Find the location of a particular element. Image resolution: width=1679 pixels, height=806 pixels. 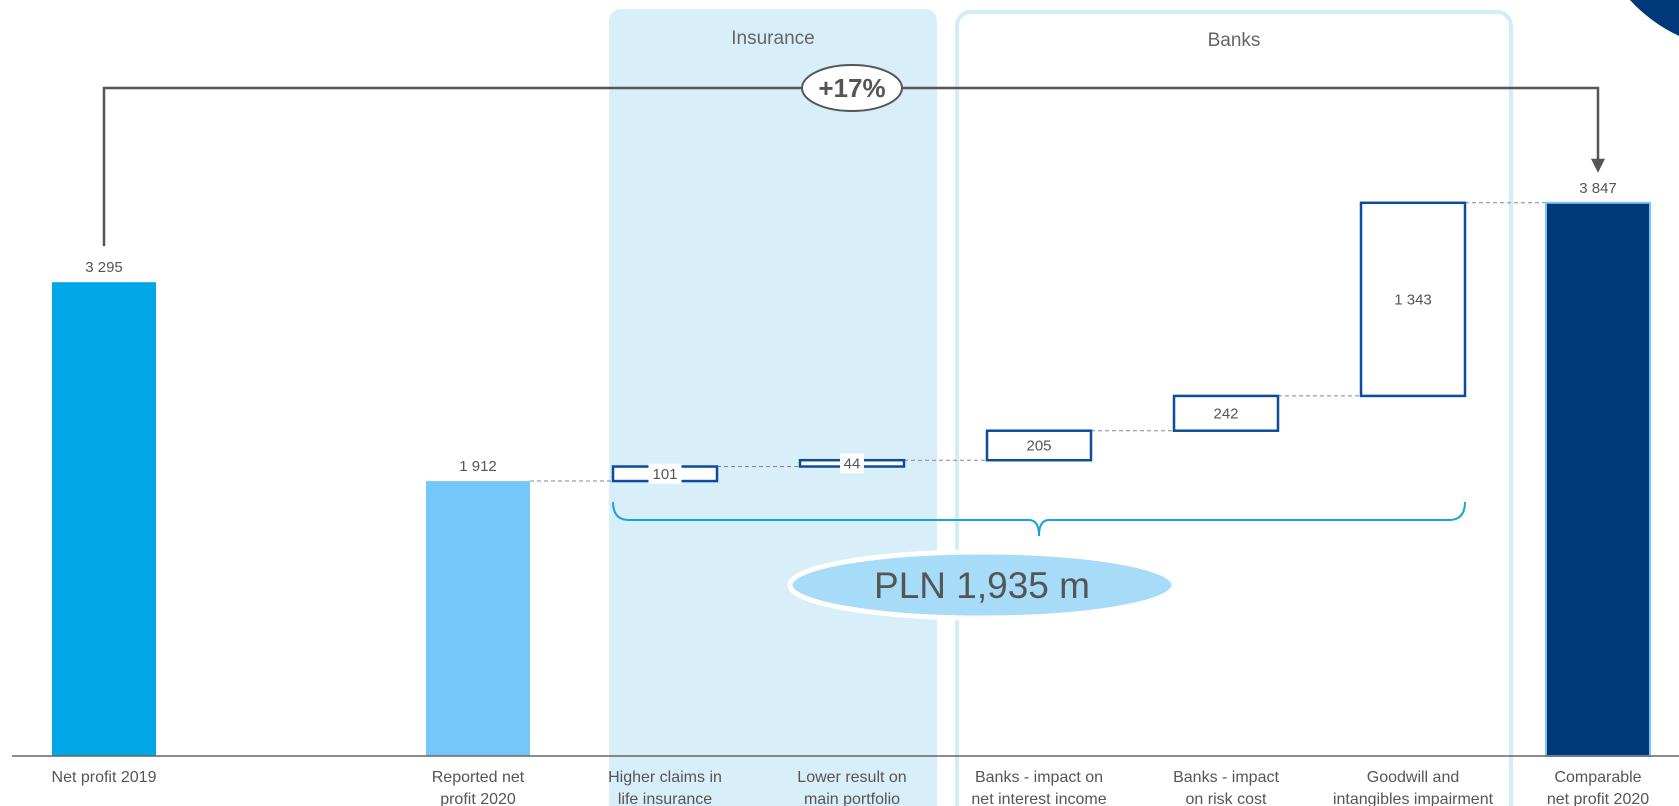

bar-comparable-net-profit-2020 is located at coordinates (1598, 479).